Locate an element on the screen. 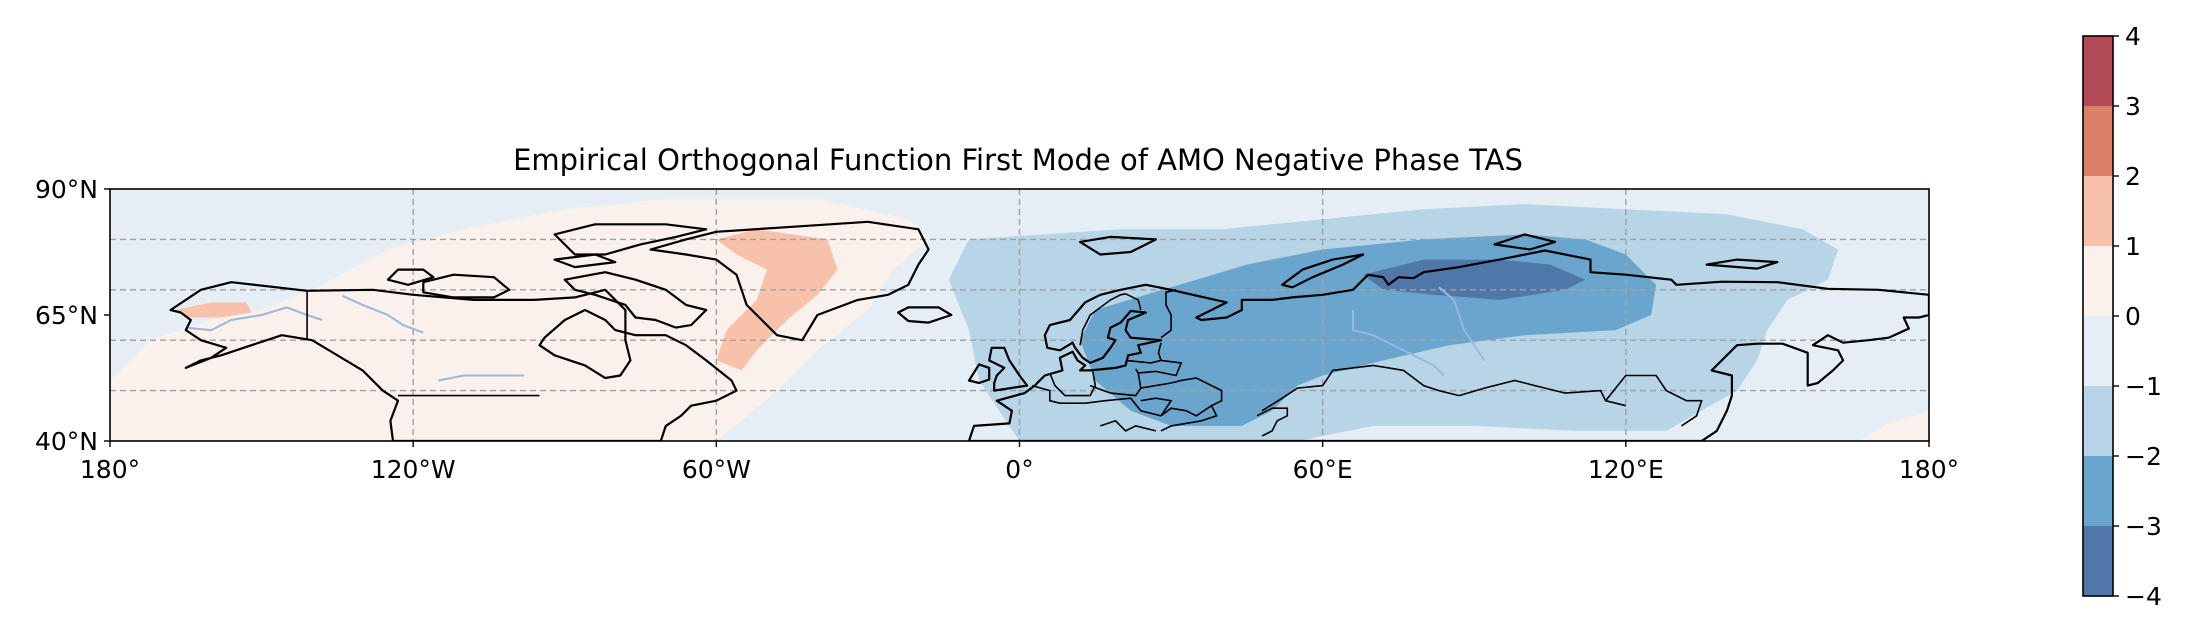 The width and height of the screenshot is (2198, 644). border-black-sea-coast is located at coordinates (1189, 418).